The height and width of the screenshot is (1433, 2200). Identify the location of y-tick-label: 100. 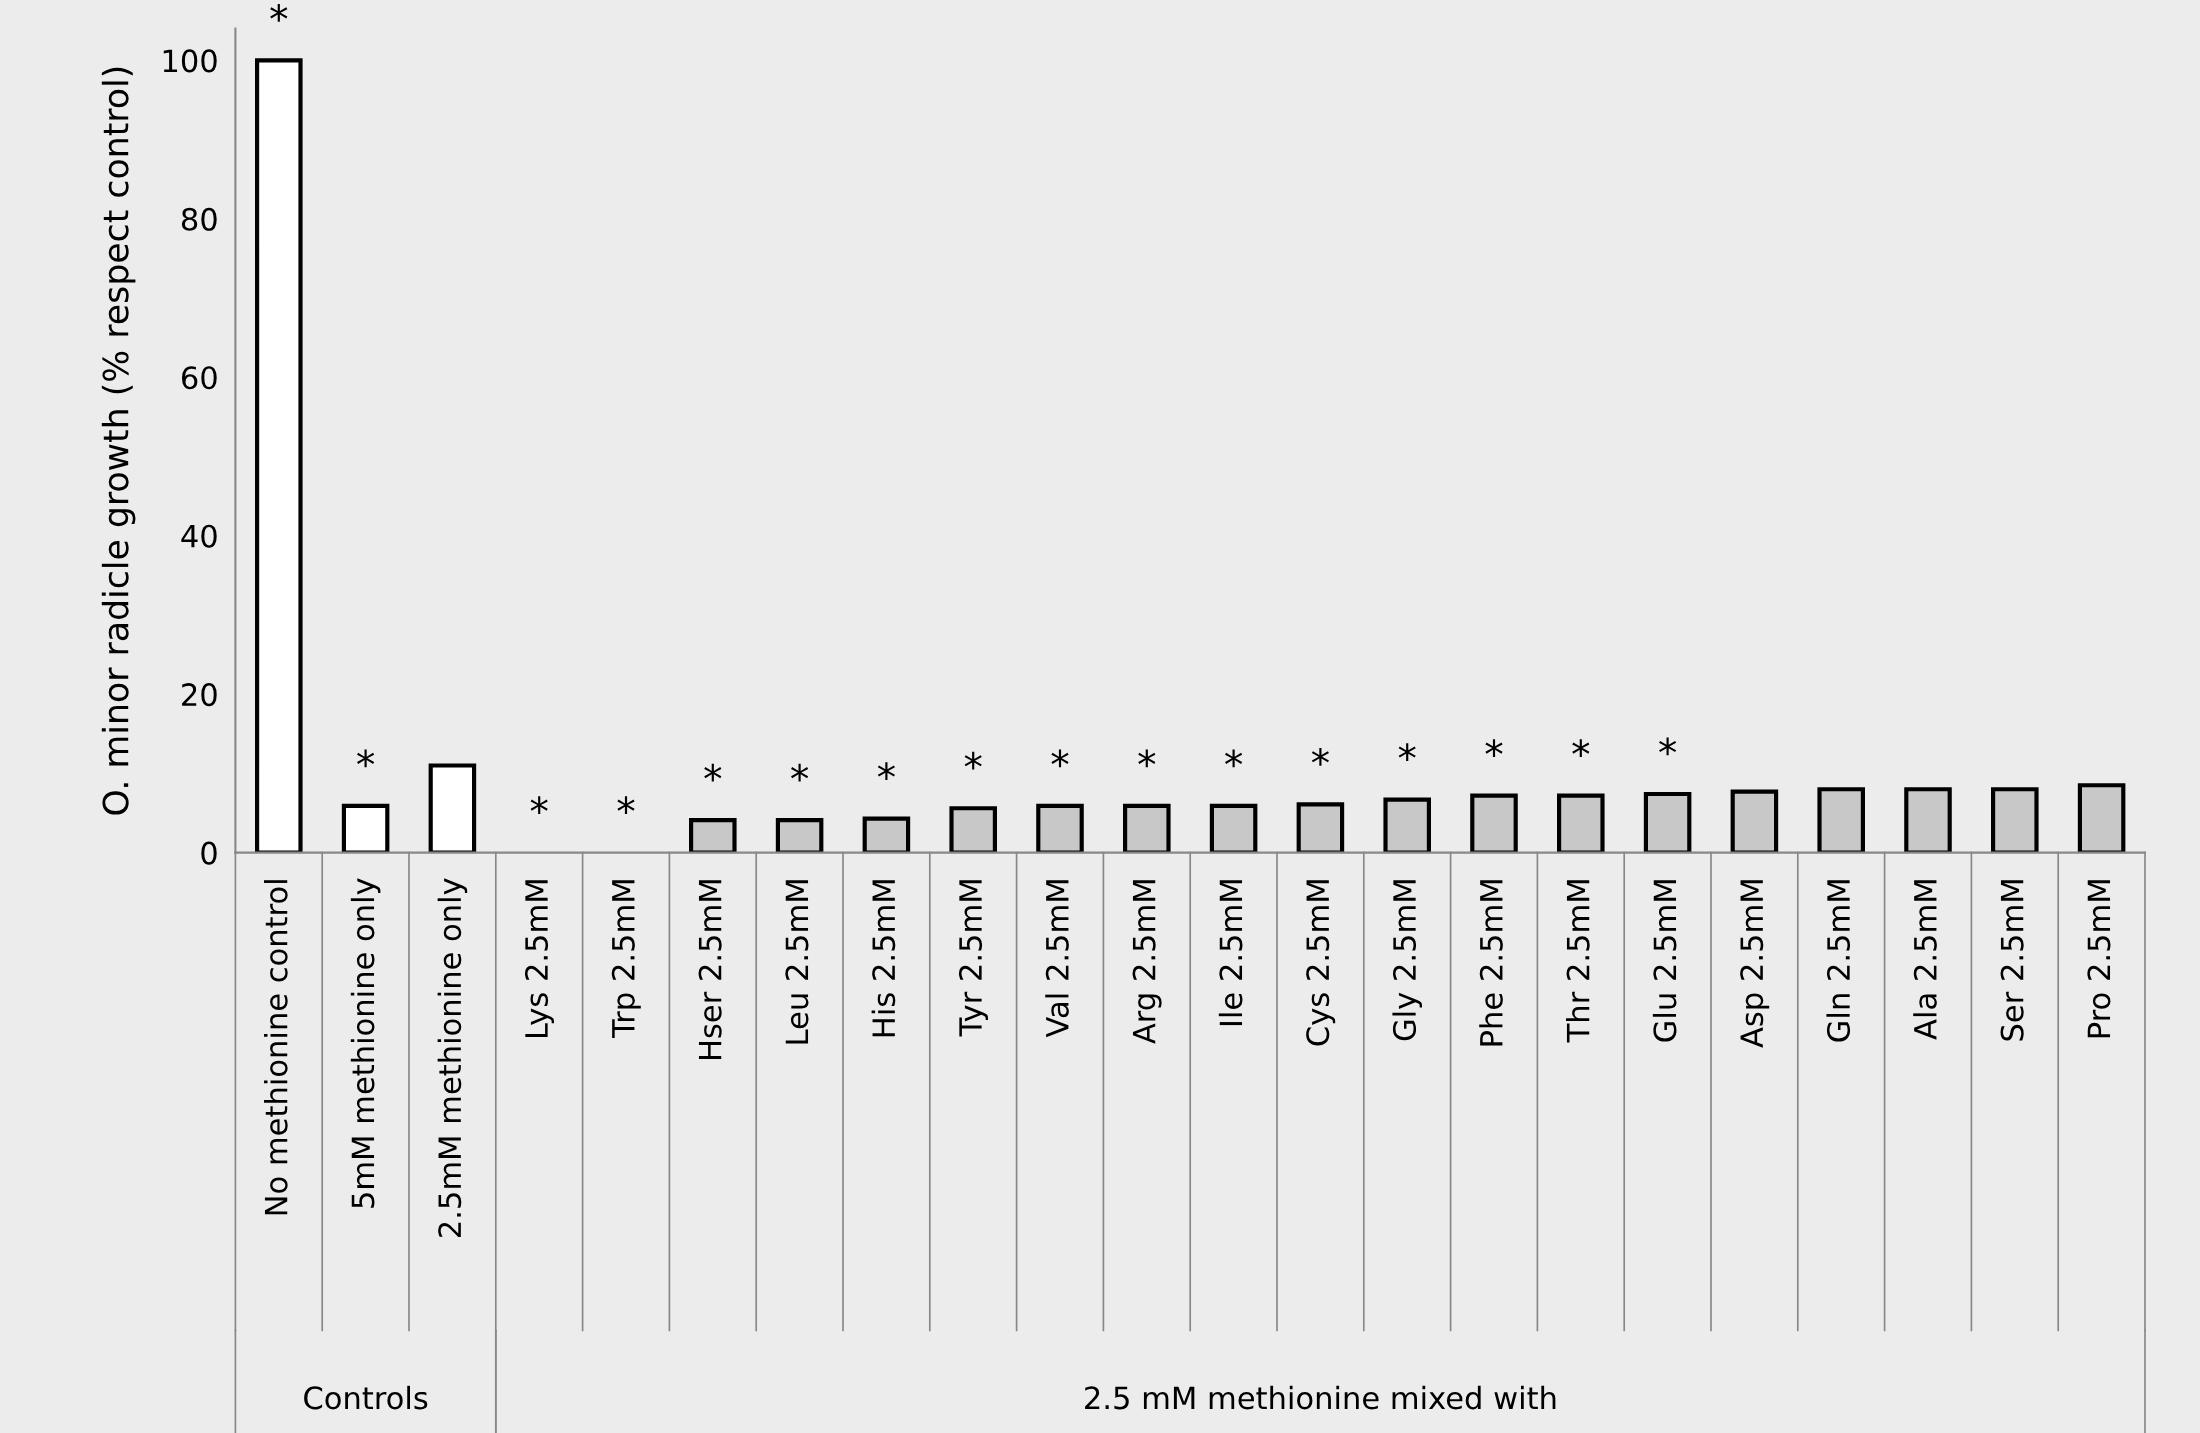
(190, 61).